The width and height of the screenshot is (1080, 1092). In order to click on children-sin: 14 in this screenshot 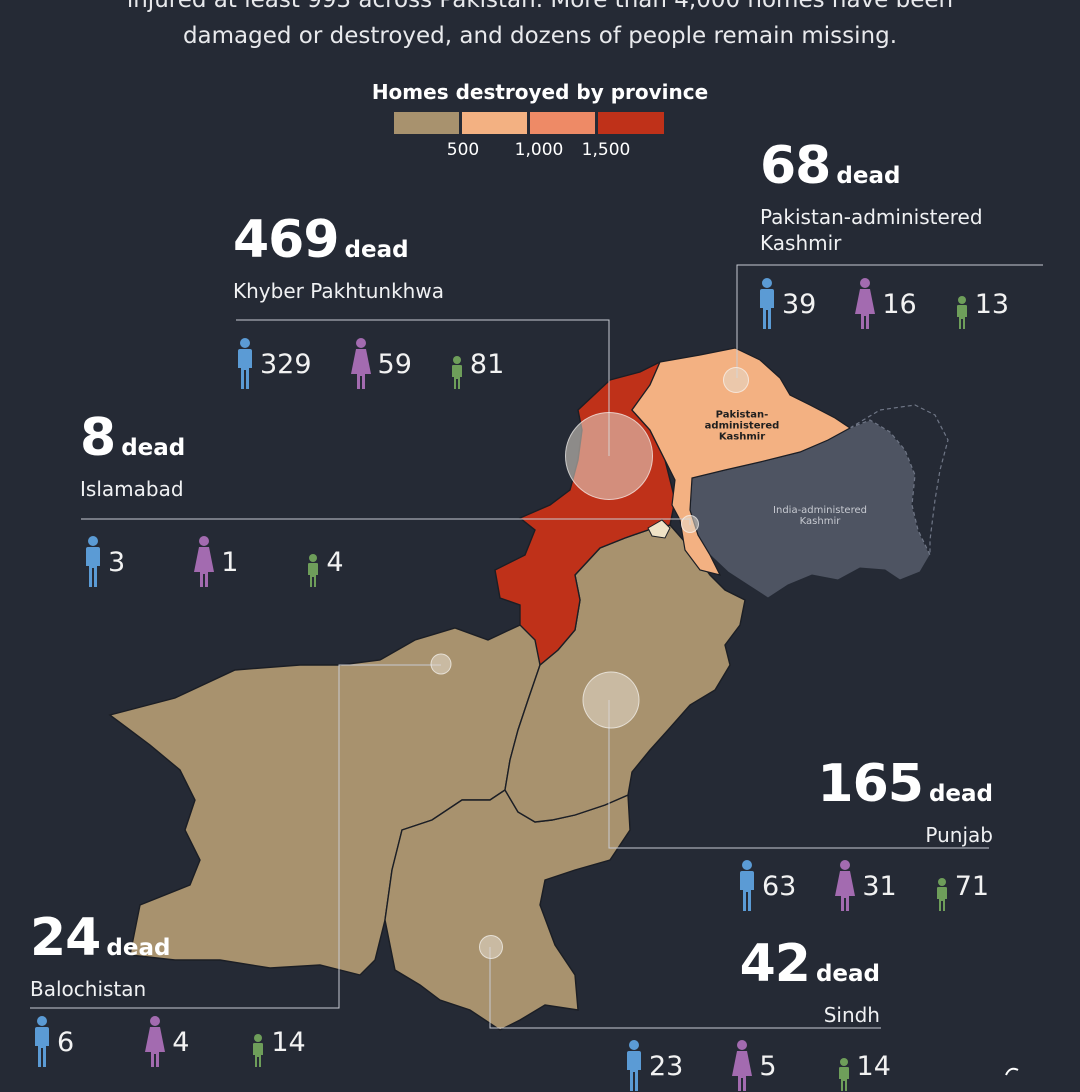, I will do `click(873, 1066)`.